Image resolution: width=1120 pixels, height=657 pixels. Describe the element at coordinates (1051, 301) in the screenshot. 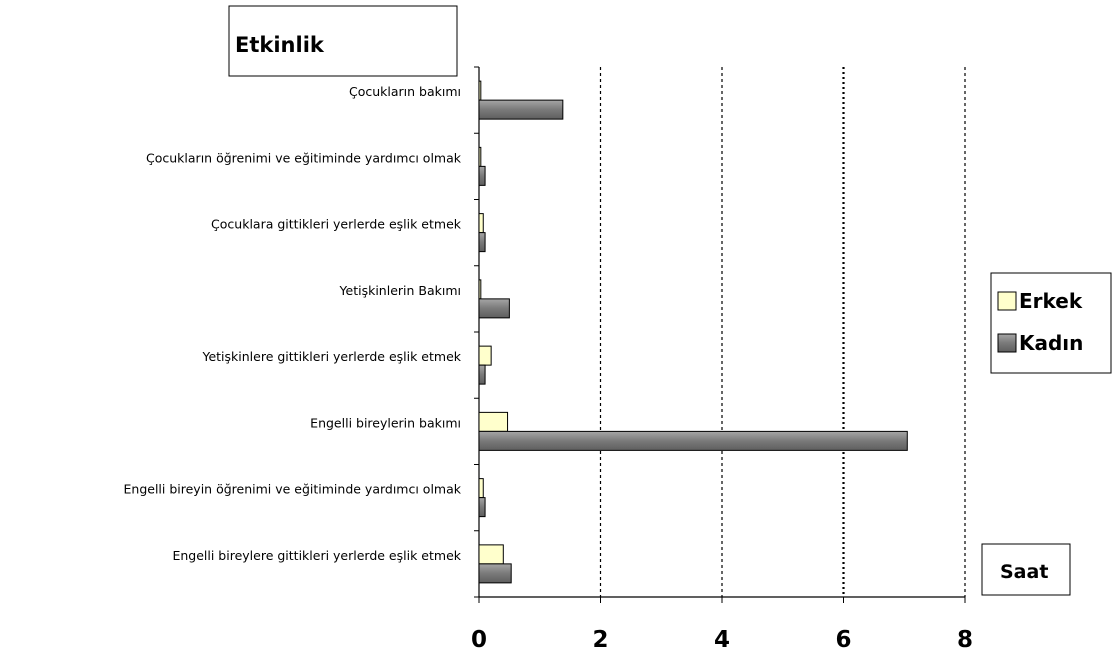

I see `legend-label-erkek: Erkek` at that location.